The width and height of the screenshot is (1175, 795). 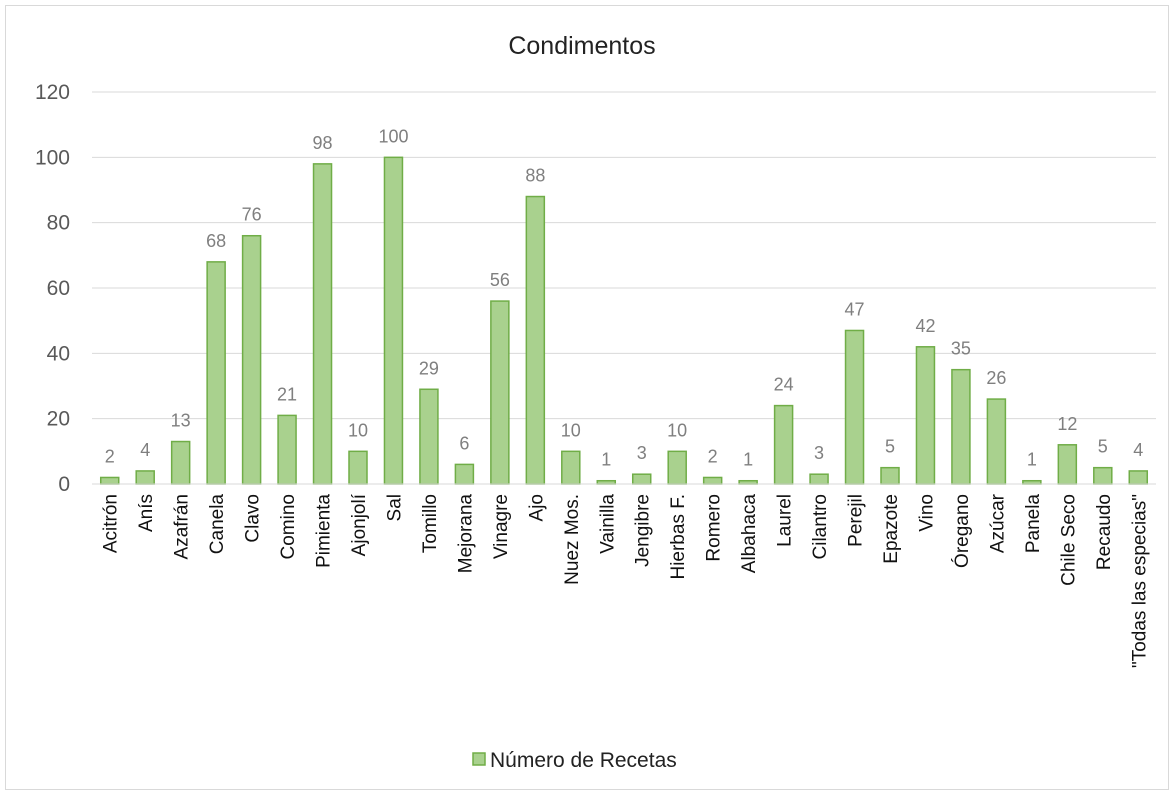 What do you see at coordinates (997, 523) in the screenshot?
I see `x-tick-label: Azúcar` at bounding box center [997, 523].